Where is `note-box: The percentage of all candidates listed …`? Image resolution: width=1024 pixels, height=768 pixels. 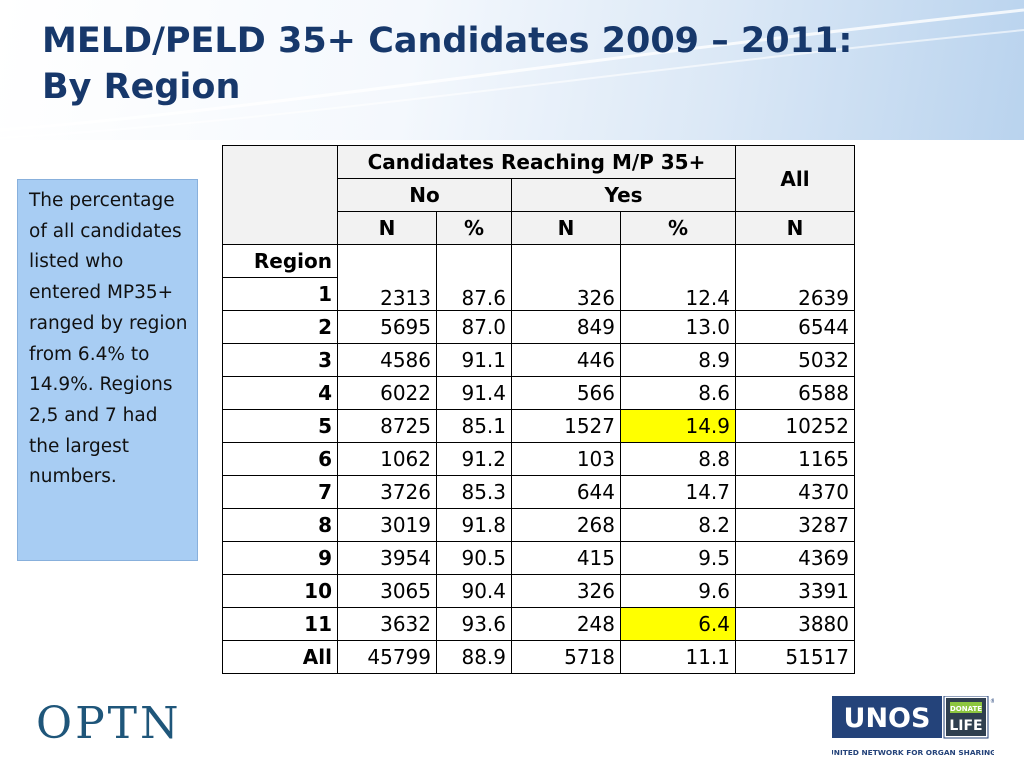 note-box: The percentage of all candidates listed … is located at coordinates (107, 370).